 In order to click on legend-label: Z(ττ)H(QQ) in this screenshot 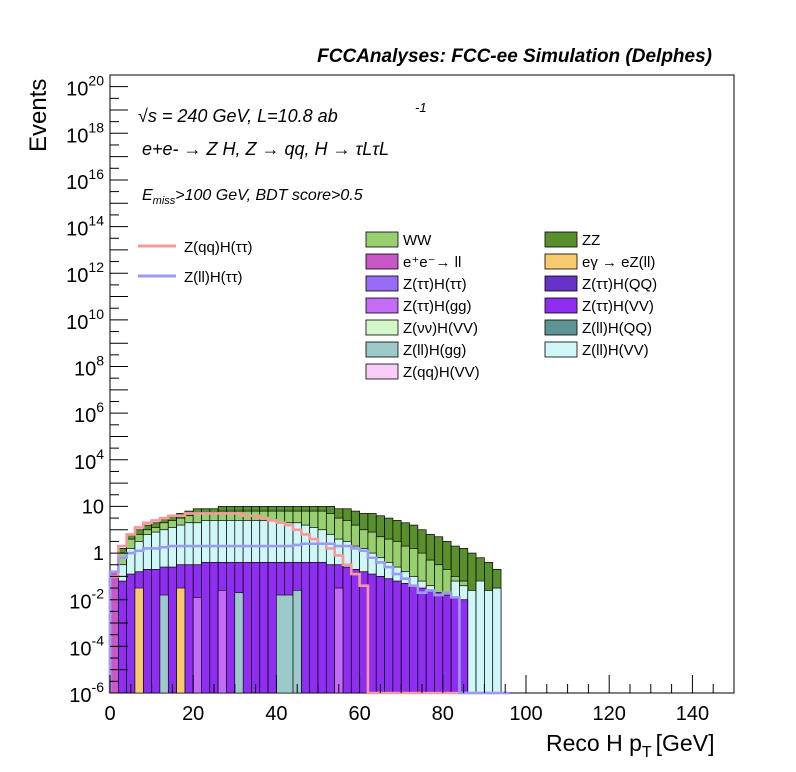, I will do `click(619, 284)`.